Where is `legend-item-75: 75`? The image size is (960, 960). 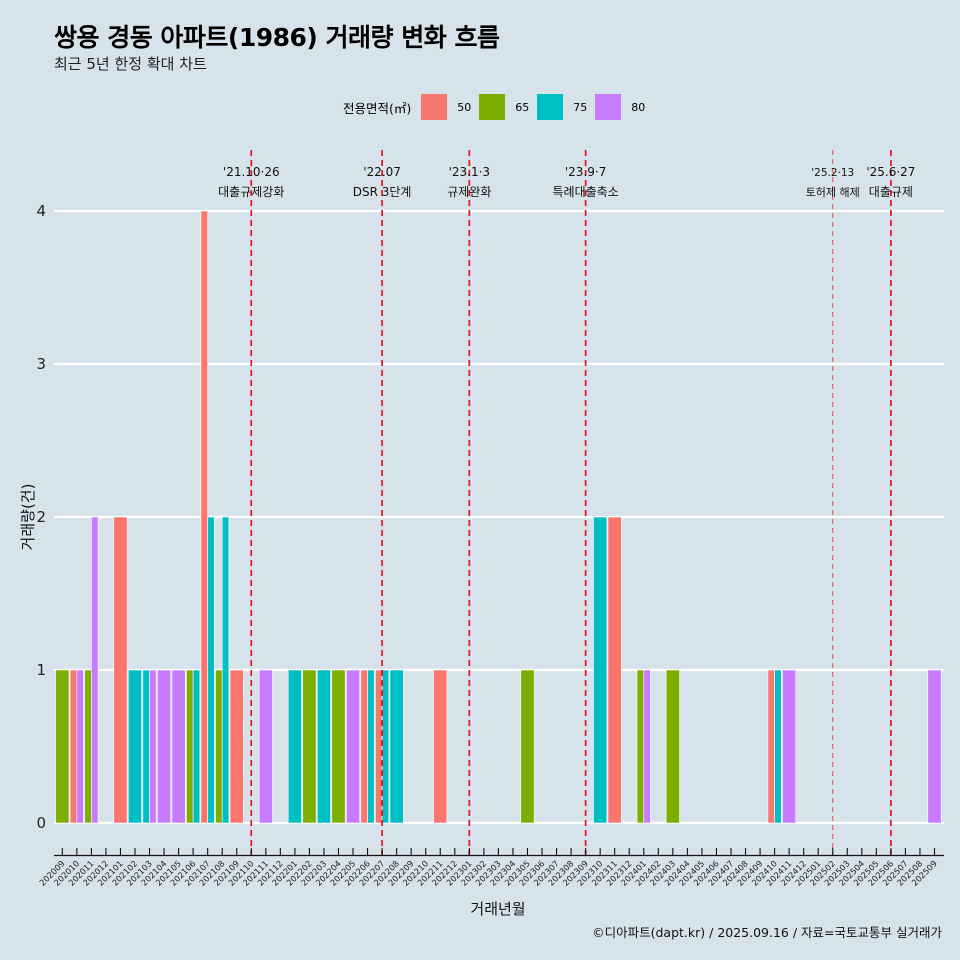
legend-item-75: 75 is located at coordinates (566, 107).